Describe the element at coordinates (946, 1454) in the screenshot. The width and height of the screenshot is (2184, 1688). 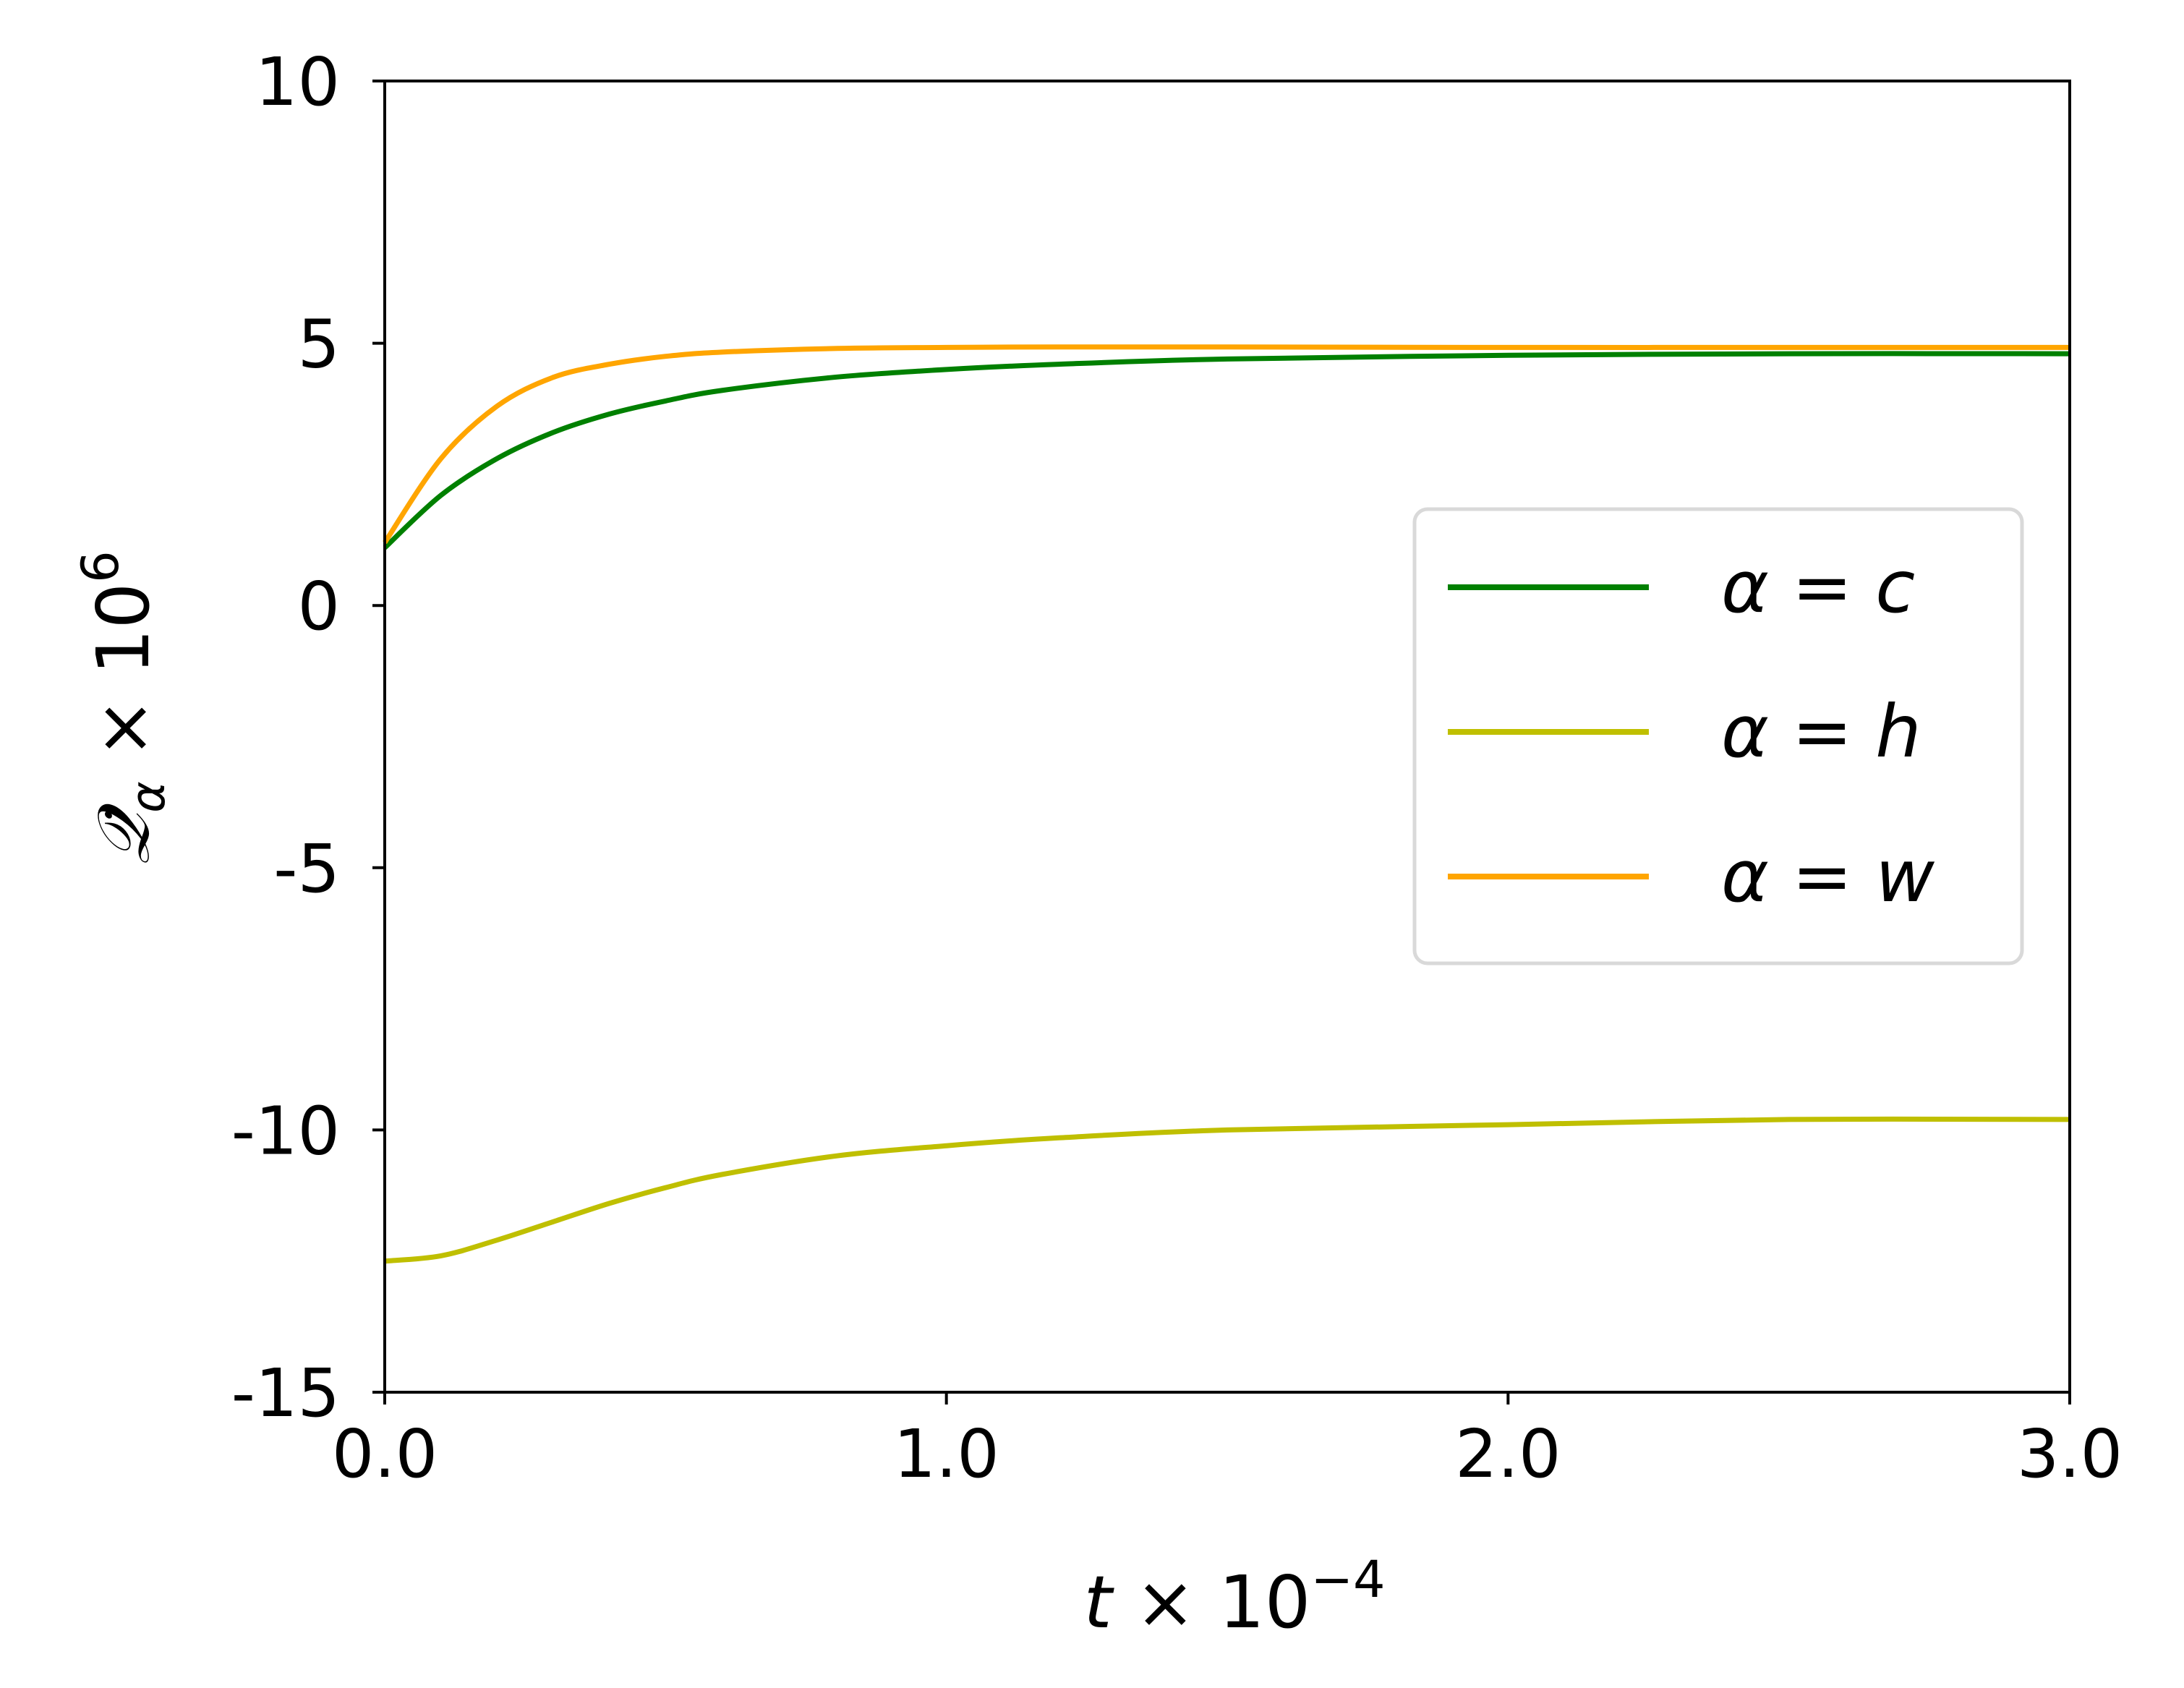
I see `x-tick-label: 1.0` at that location.